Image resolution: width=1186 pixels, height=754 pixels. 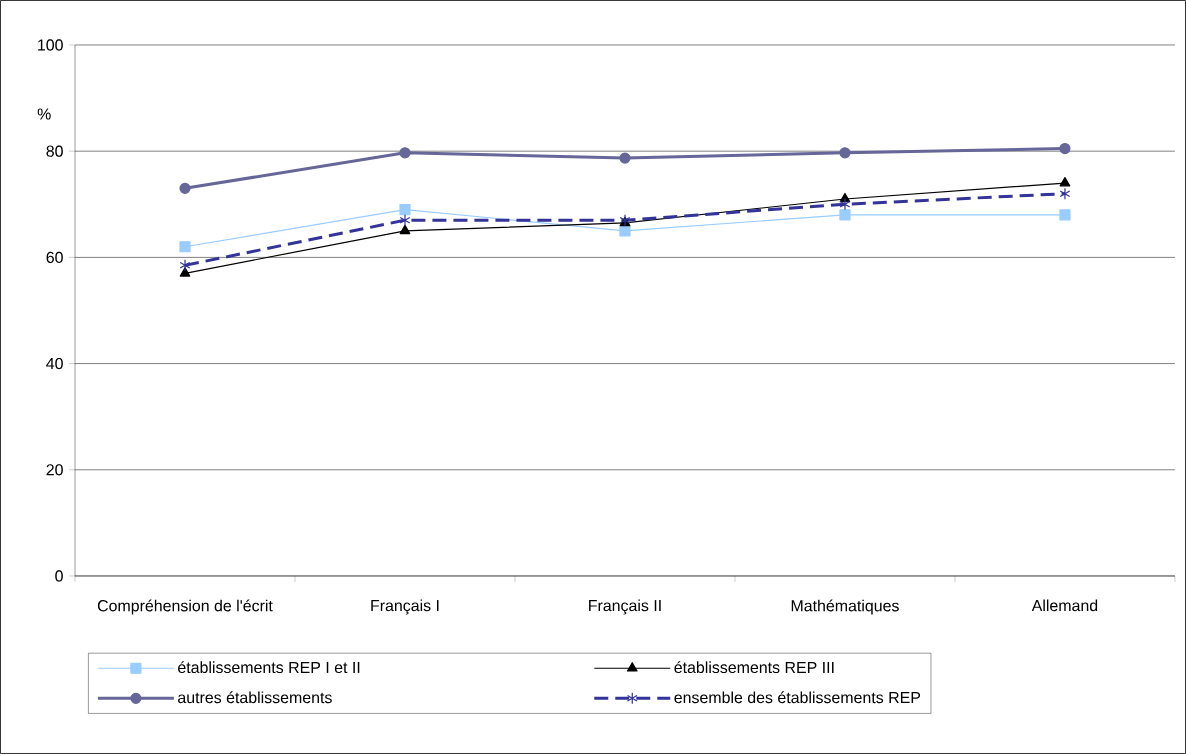 I want to click on y-tick-label: 80, so click(x=54, y=151).